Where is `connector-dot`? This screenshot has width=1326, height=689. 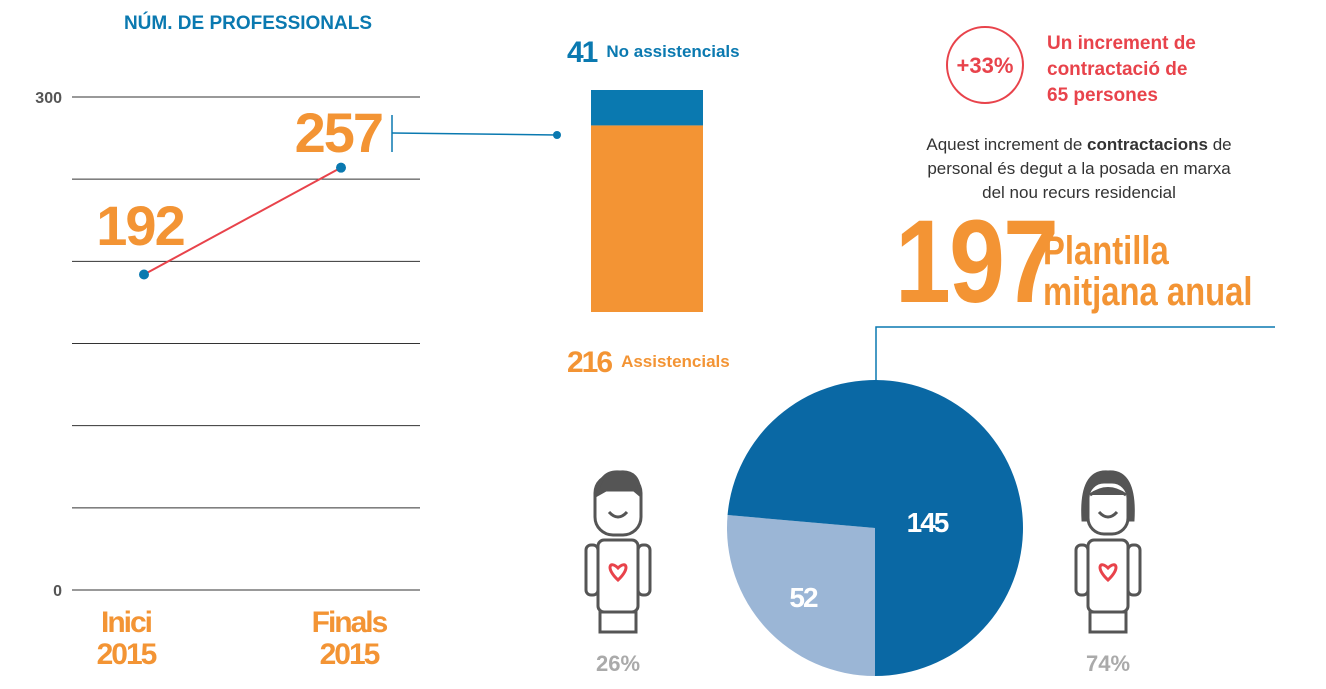 connector-dot is located at coordinates (557, 135).